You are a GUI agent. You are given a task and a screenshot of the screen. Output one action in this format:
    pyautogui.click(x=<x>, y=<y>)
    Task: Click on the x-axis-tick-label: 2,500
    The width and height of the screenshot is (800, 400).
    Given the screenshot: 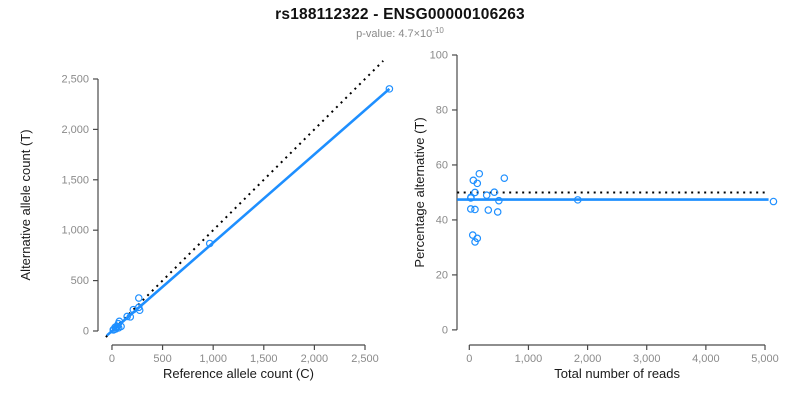 What is the action you would take?
    pyautogui.click(x=365, y=359)
    